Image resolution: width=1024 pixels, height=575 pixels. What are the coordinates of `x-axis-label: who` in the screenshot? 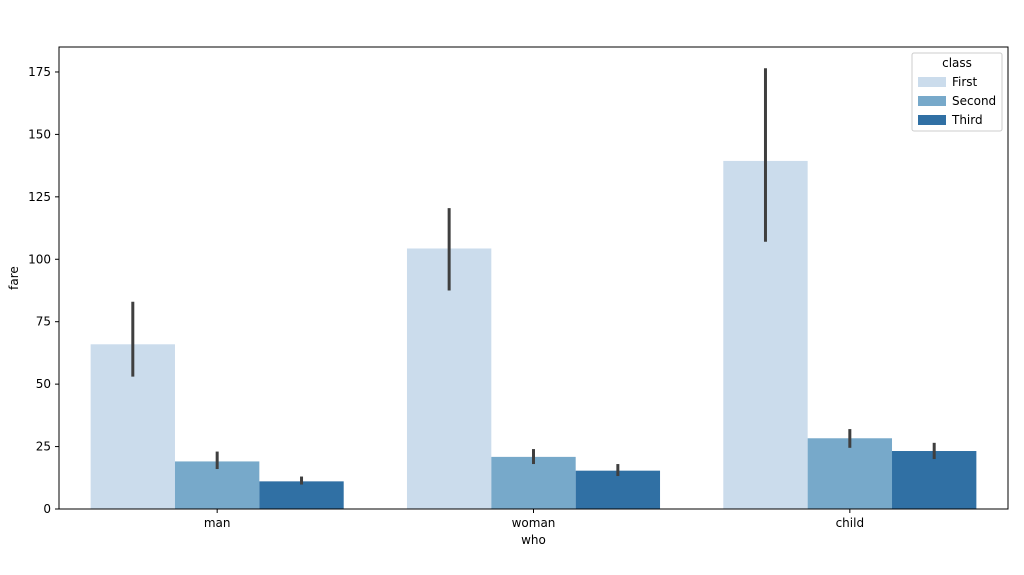 It's located at (533, 540).